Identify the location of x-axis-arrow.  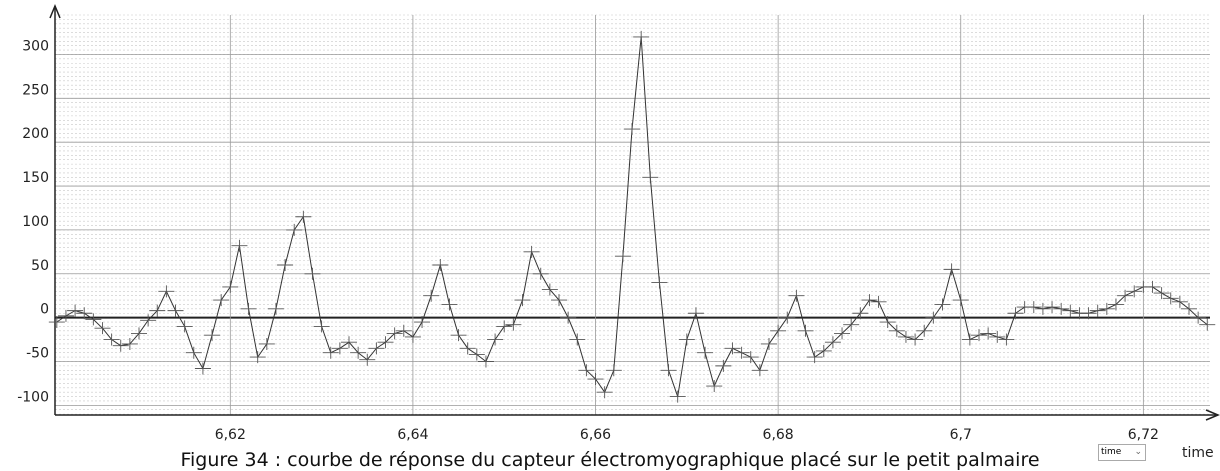
(1212, 415).